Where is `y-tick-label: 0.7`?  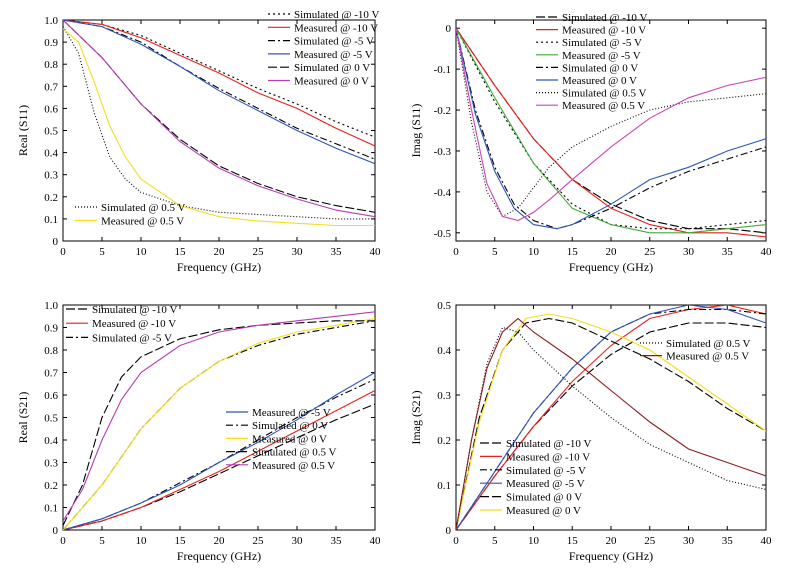
y-tick-label: 0.7 is located at coordinates (51, 87).